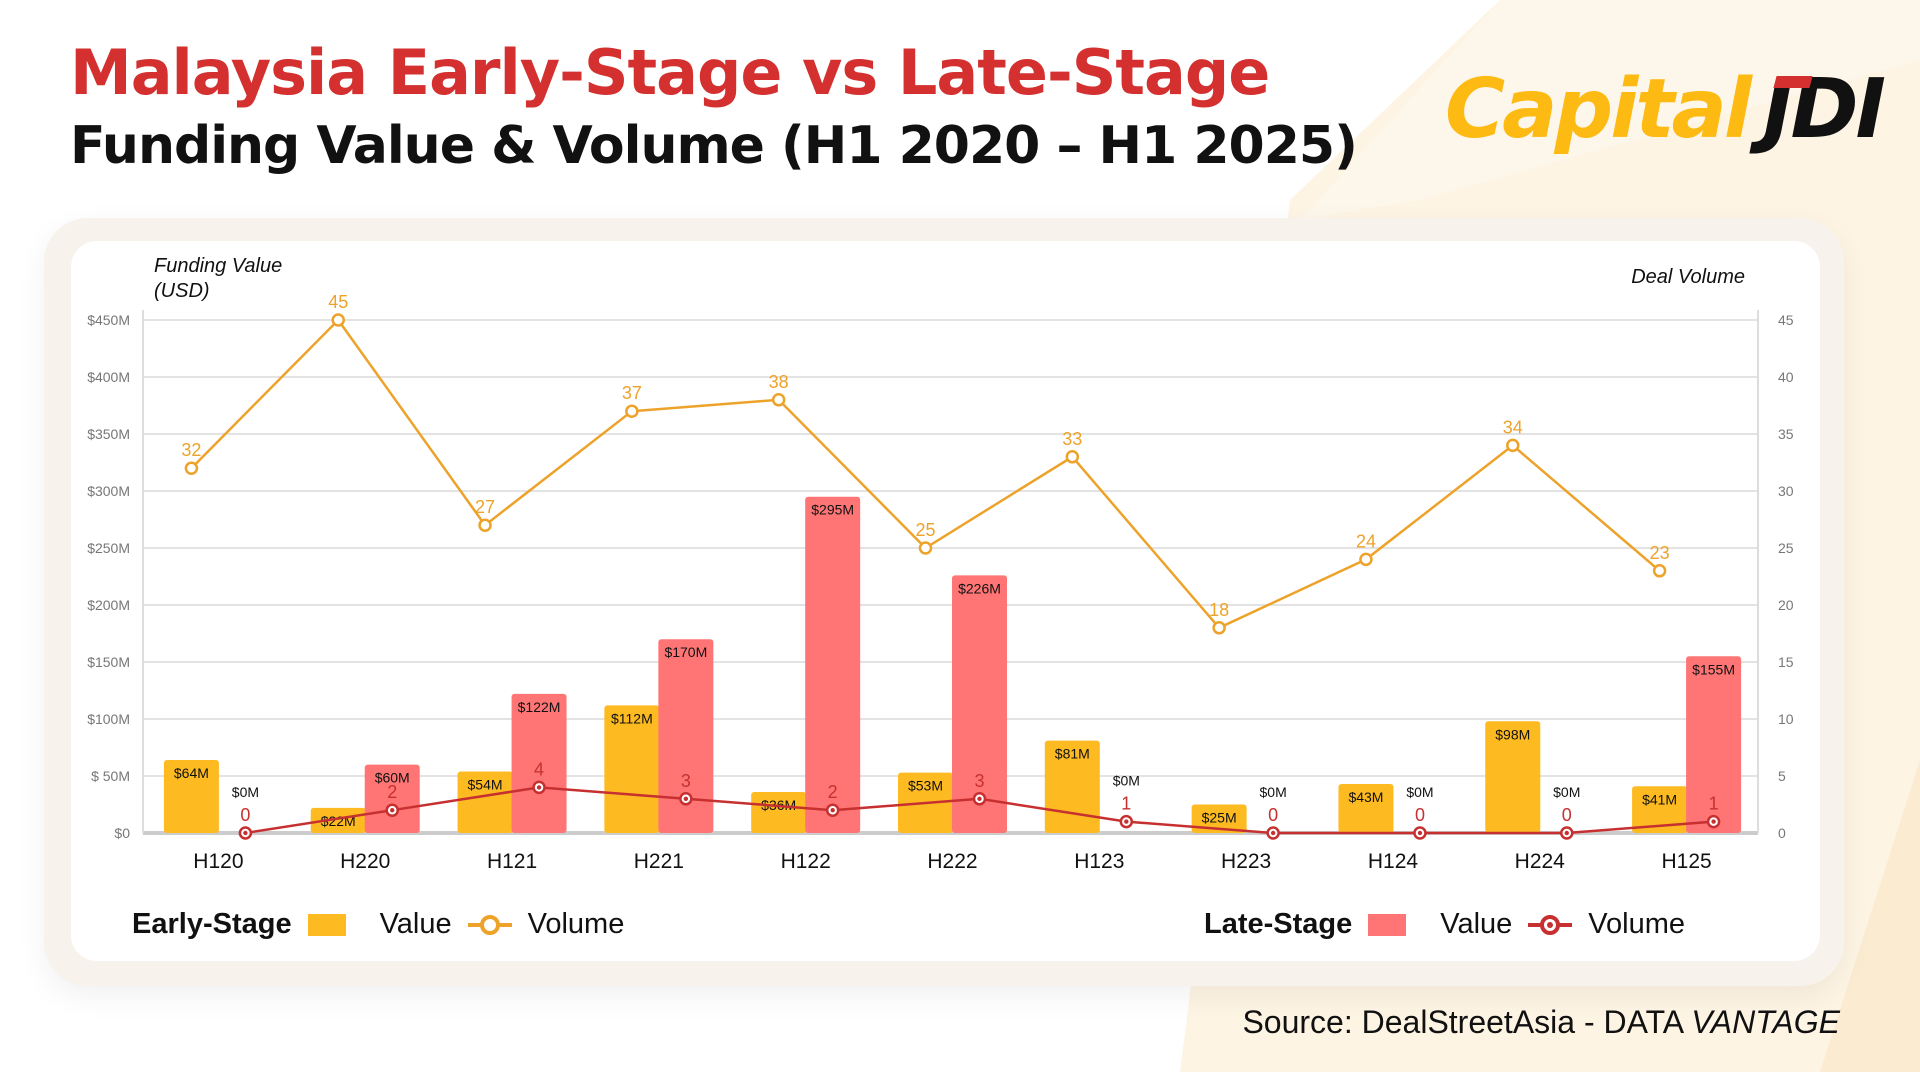 This screenshot has width=1920, height=1072. I want to click on x-tick: H125, so click(1686, 861).